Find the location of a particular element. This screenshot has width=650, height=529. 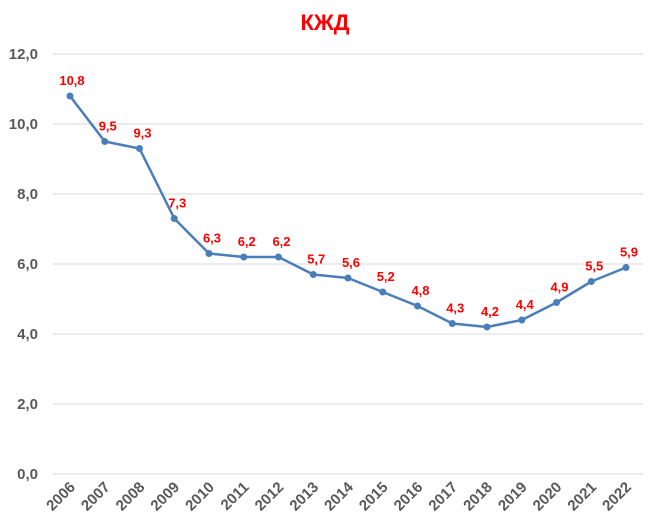

data-label: 4,3 is located at coordinates (455, 308).